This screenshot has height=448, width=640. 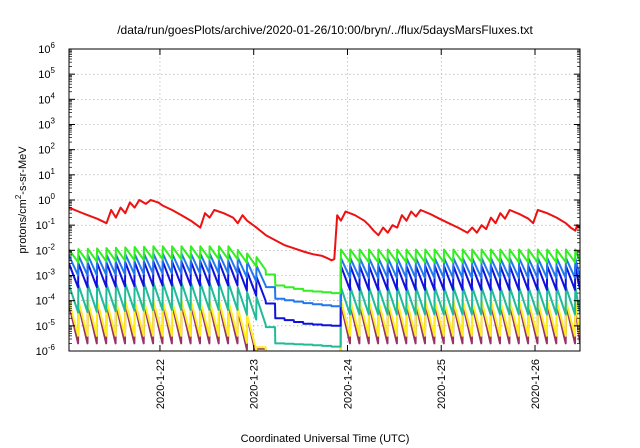 What do you see at coordinates (46, 124) in the screenshot?
I see `y-tick-label: 10³` at bounding box center [46, 124].